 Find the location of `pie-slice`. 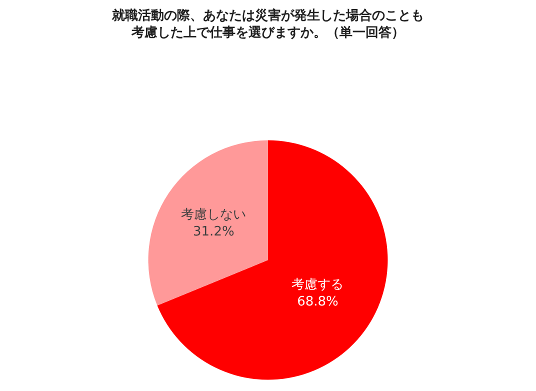

pie-slice is located at coordinates (208, 223).